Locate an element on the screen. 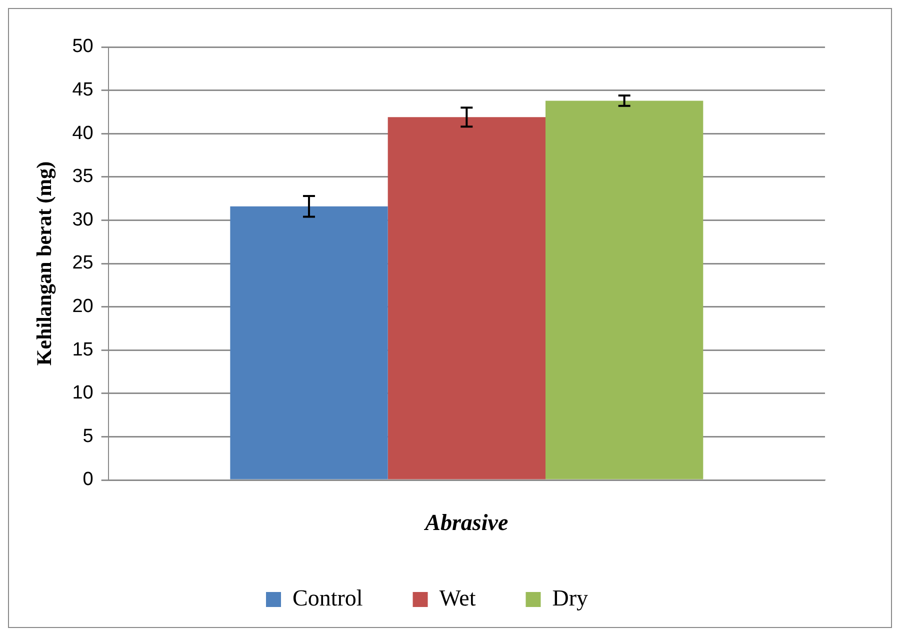  y-tick-label: 50 is located at coordinates (83, 47).